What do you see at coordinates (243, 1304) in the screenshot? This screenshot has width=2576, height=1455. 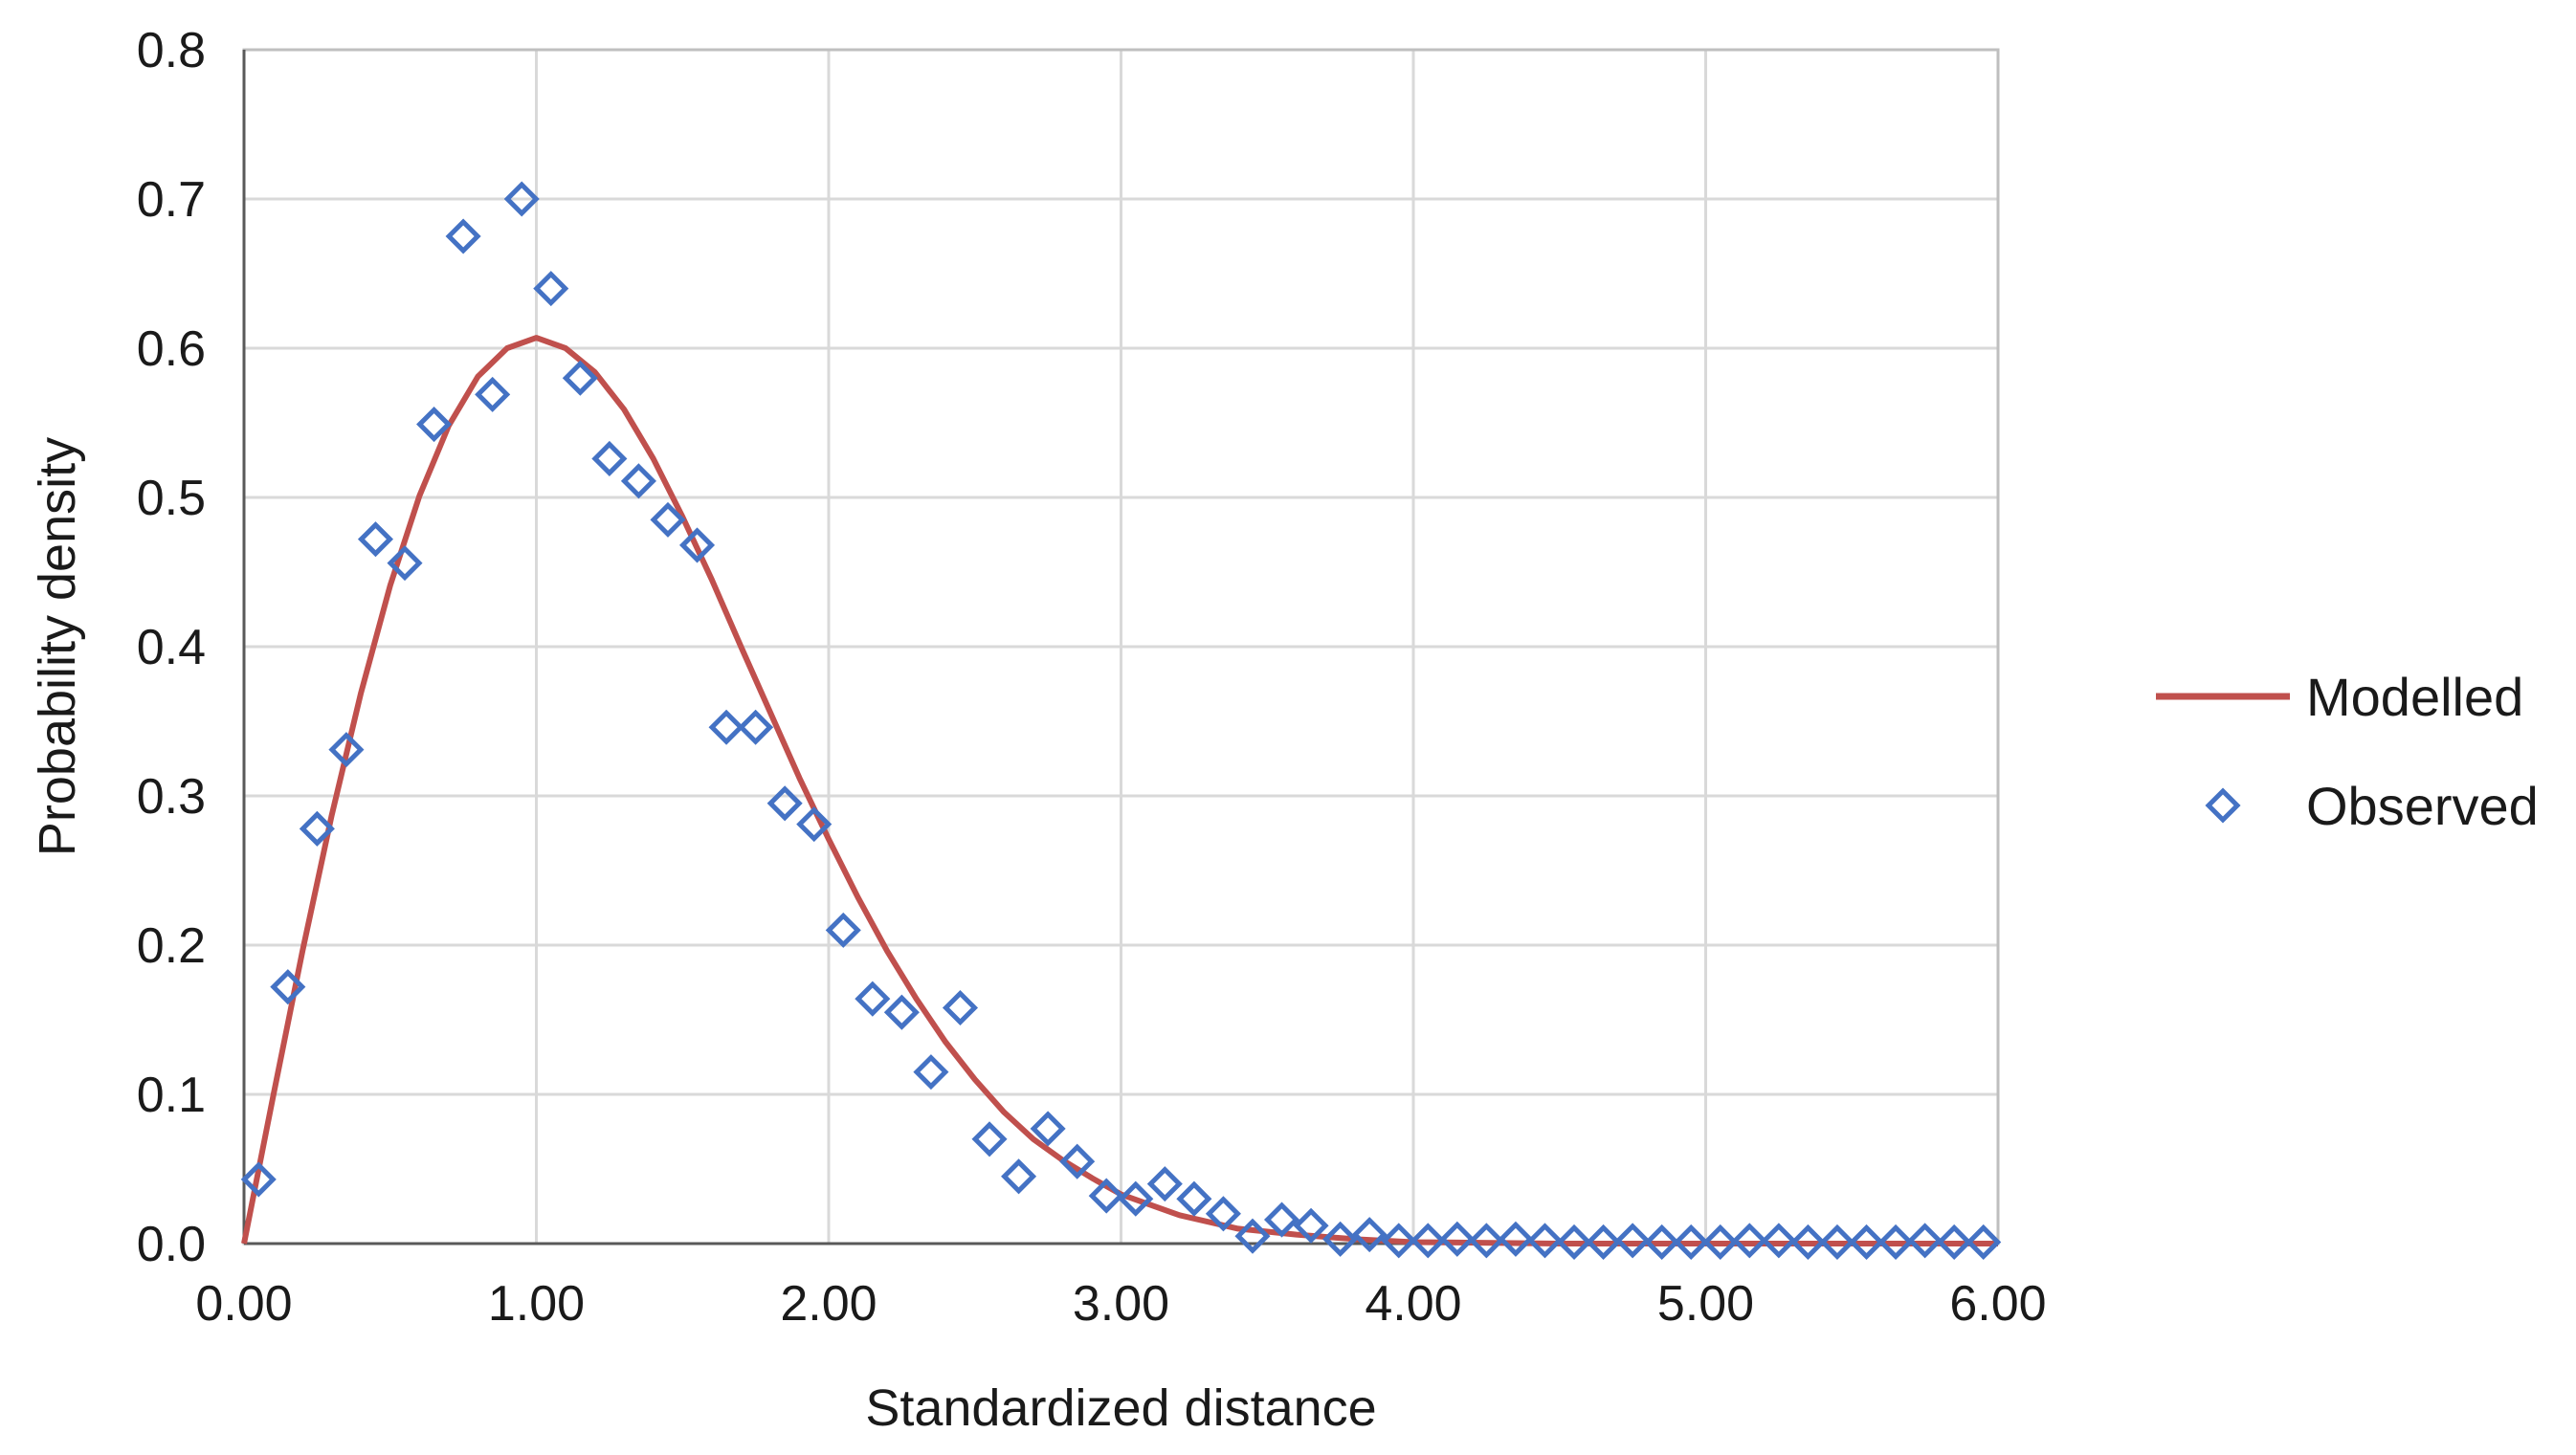 I see `x-tick-label: 0.00` at bounding box center [243, 1304].